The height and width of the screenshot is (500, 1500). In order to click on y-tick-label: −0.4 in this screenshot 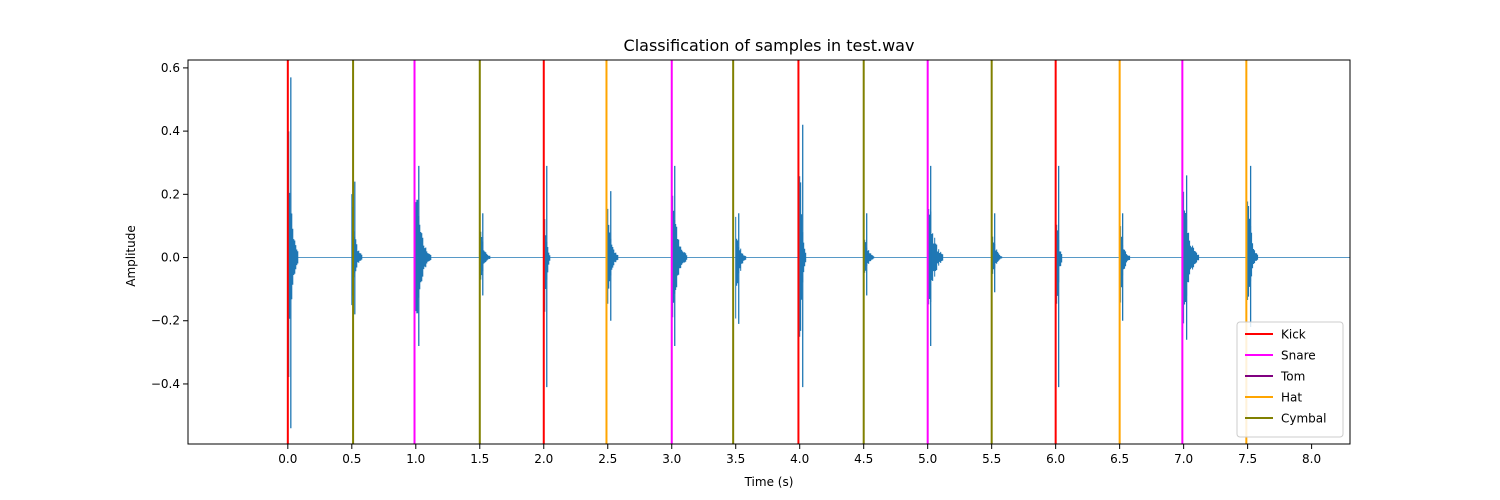, I will do `click(165, 384)`.